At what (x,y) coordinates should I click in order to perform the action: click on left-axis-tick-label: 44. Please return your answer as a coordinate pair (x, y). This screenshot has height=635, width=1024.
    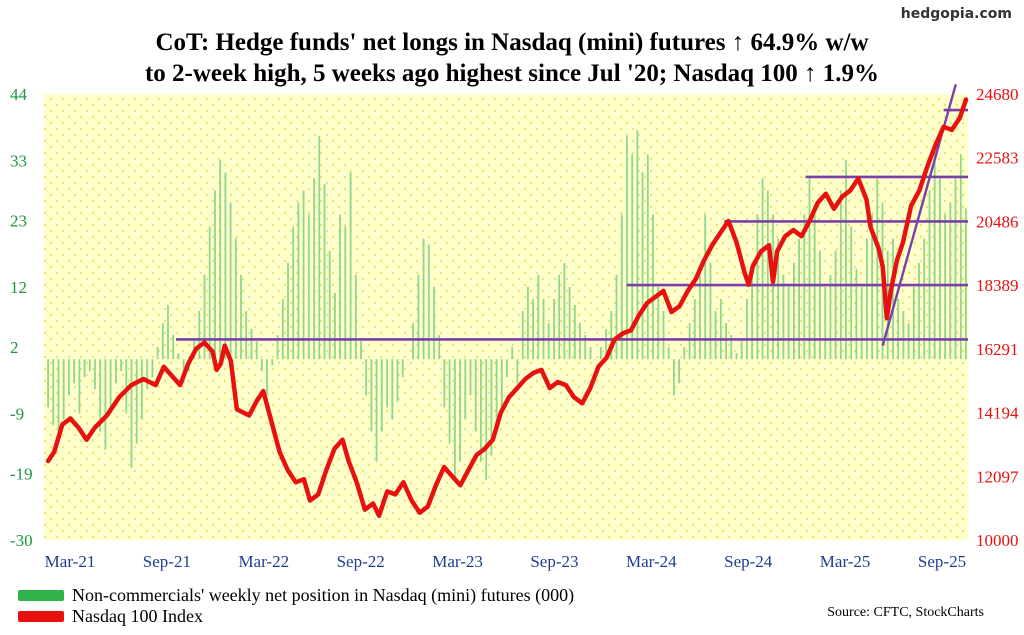
    Looking at the image, I should click on (19, 94).